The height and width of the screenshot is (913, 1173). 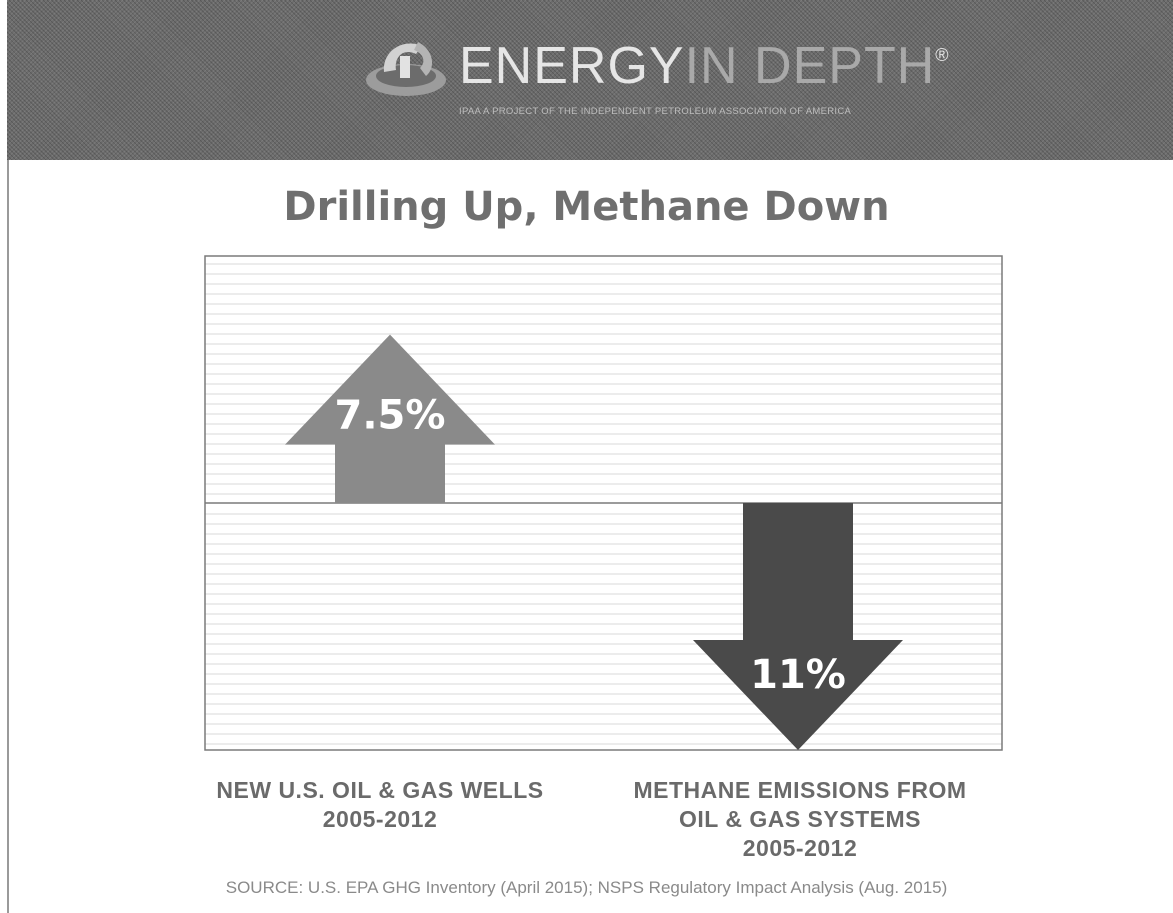 I want to click on logo-light-text: IN DEPTH, so click(x=810, y=66).